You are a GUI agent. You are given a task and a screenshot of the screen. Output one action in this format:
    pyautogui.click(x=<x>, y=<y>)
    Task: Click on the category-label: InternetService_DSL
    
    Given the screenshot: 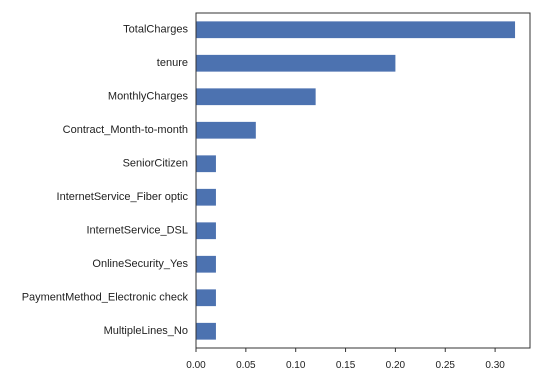 What is the action you would take?
    pyautogui.click(x=138, y=231)
    